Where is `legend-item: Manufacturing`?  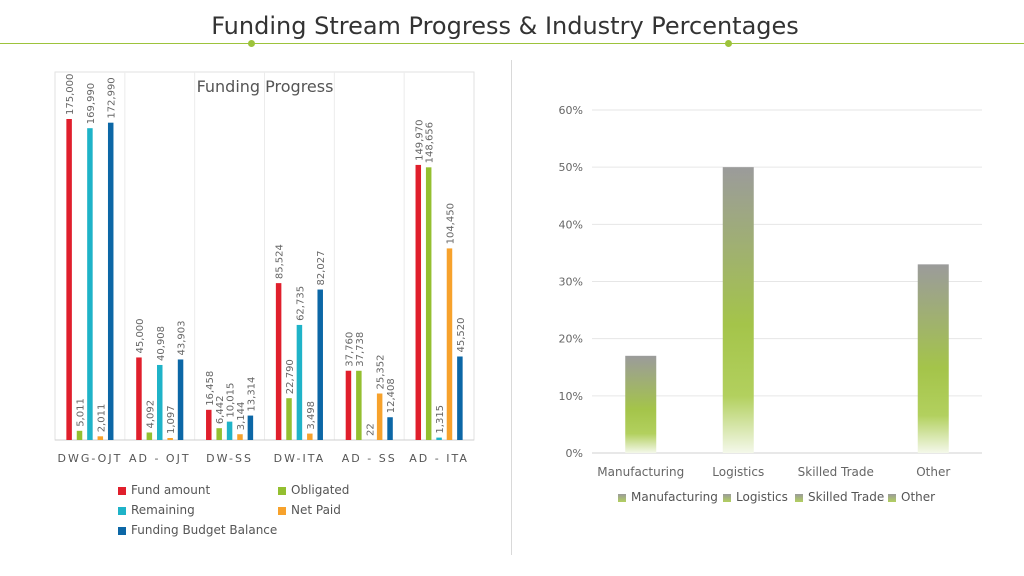
legend-item: Manufacturing is located at coordinates (668, 497).